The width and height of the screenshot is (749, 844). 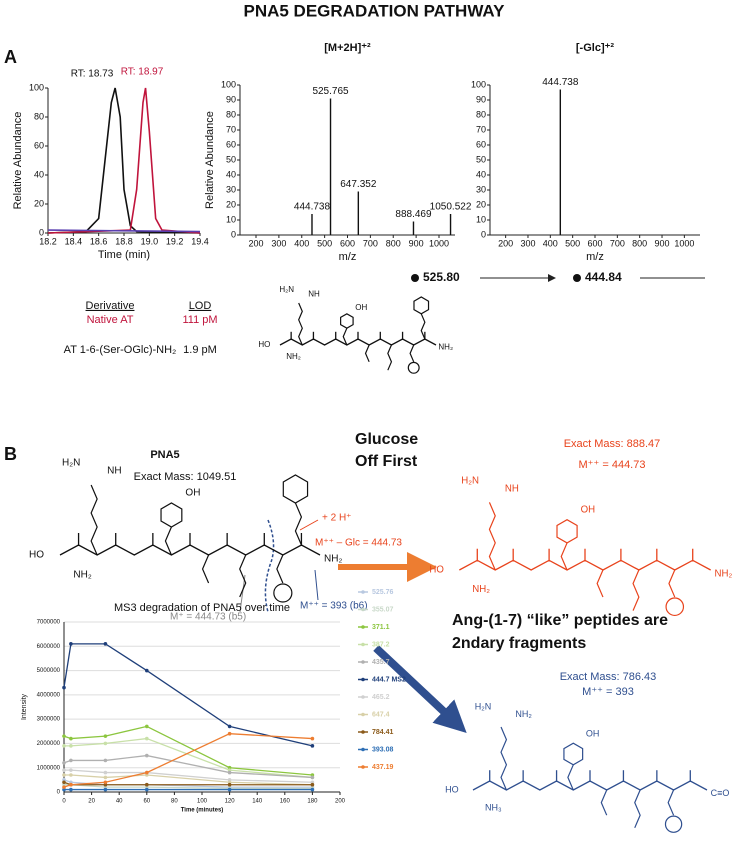 I want to click on table-cell: Native AT, so click(x=110, y=320).